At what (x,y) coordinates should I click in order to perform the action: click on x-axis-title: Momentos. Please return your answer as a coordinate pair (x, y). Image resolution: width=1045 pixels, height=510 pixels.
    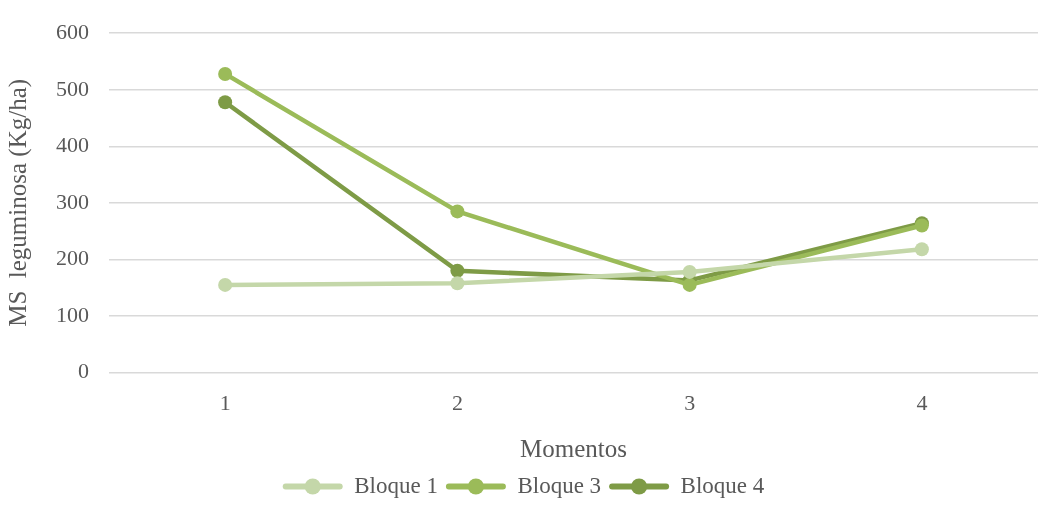
    Looking at the image, I should click on (573, 448).